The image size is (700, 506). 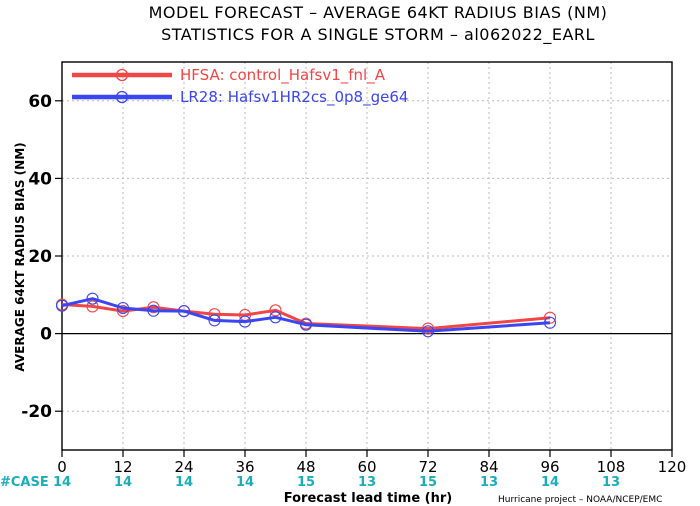 I want to click on x-tick-label: 96, so click(x=549, y=467).